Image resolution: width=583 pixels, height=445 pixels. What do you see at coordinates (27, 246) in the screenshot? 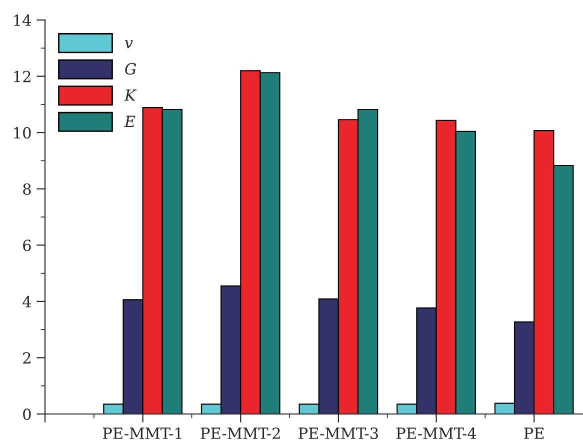
I see `y-tick-label: 6` at bounding box center [27, 246].